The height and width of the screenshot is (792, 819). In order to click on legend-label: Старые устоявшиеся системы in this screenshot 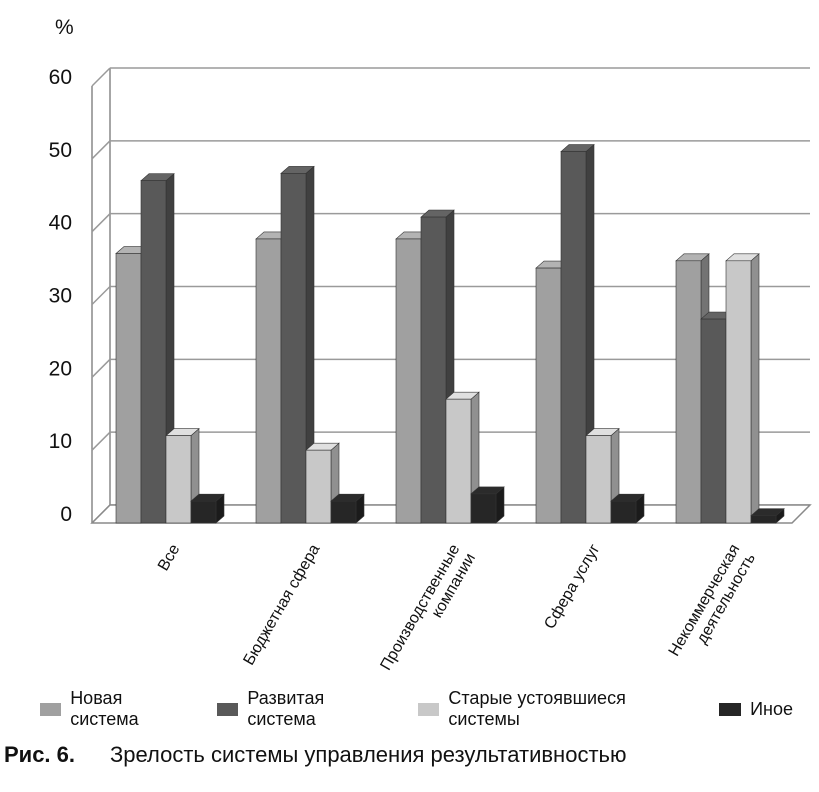, I will do `click(537, 708)`.